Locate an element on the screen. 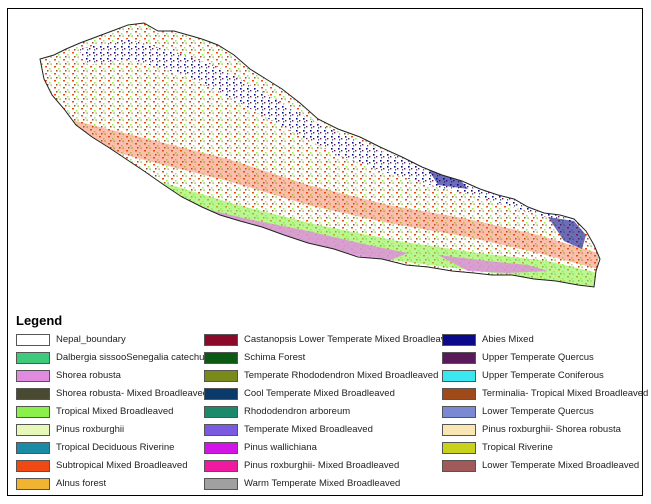 This screenshot has width=651, height=504. legend-label: Rhododendron arboreum is located at coordinates (297, 411).